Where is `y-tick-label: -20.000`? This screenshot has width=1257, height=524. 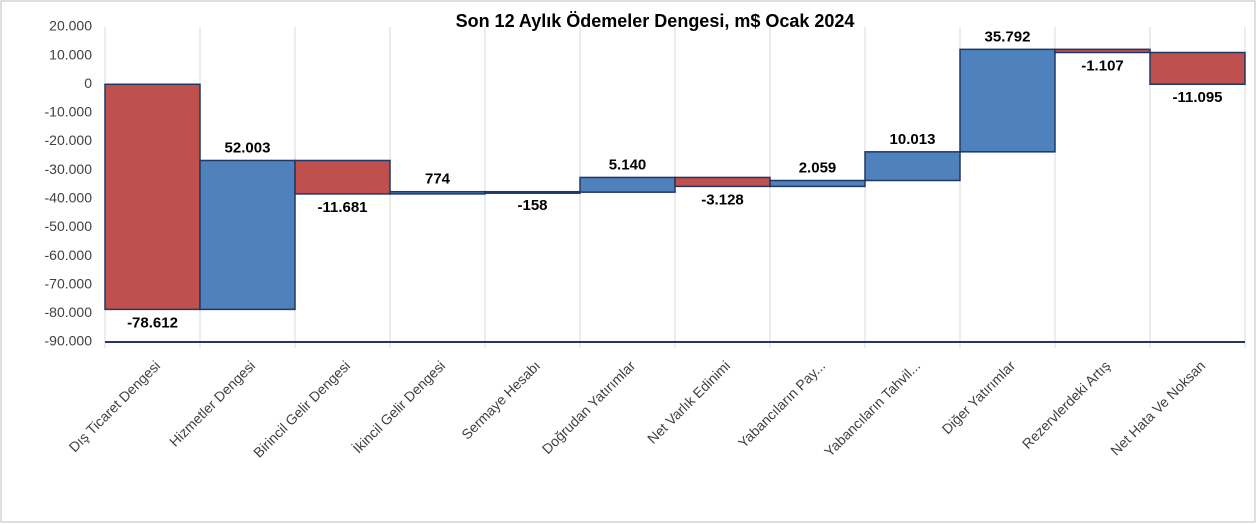 y-tick-label: -20.000 is located at coordinates (69, 140).